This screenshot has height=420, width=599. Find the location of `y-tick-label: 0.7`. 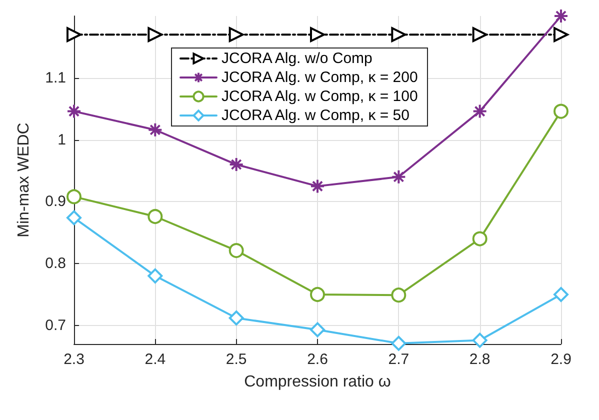

y-tick-label: 0.7 is located at coordinates (55, 325).